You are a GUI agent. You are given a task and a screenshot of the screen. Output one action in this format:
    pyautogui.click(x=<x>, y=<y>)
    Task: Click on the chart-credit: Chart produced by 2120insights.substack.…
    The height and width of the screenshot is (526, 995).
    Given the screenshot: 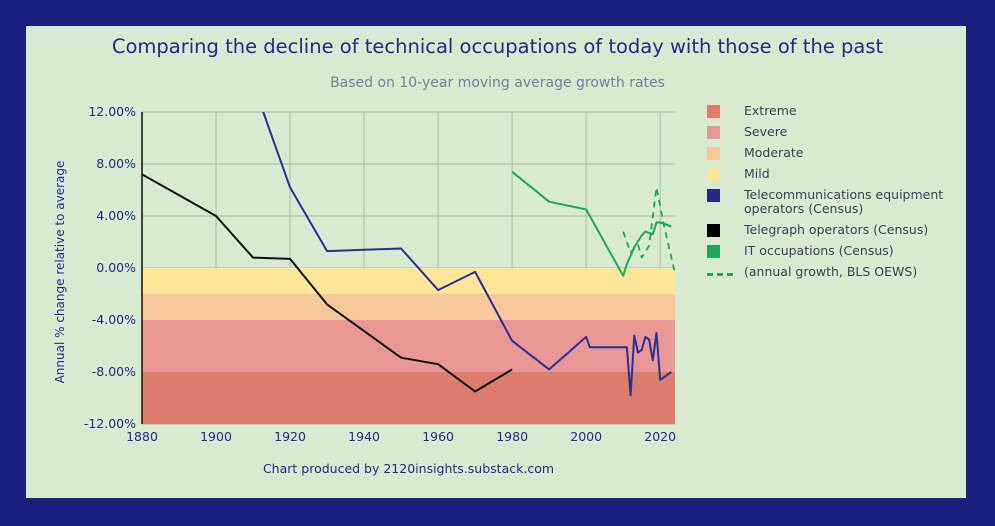 What is the action you would take?
    pyautogui.click(x=408, y=468)
    